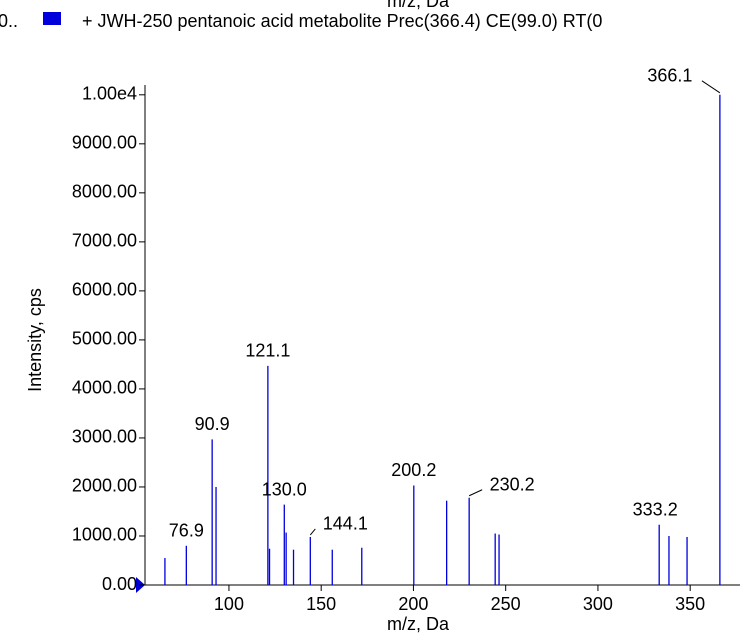 The height and width of the screenshot is (641, 749). I want to click on peak-label: 366.1, so click(669, 76).